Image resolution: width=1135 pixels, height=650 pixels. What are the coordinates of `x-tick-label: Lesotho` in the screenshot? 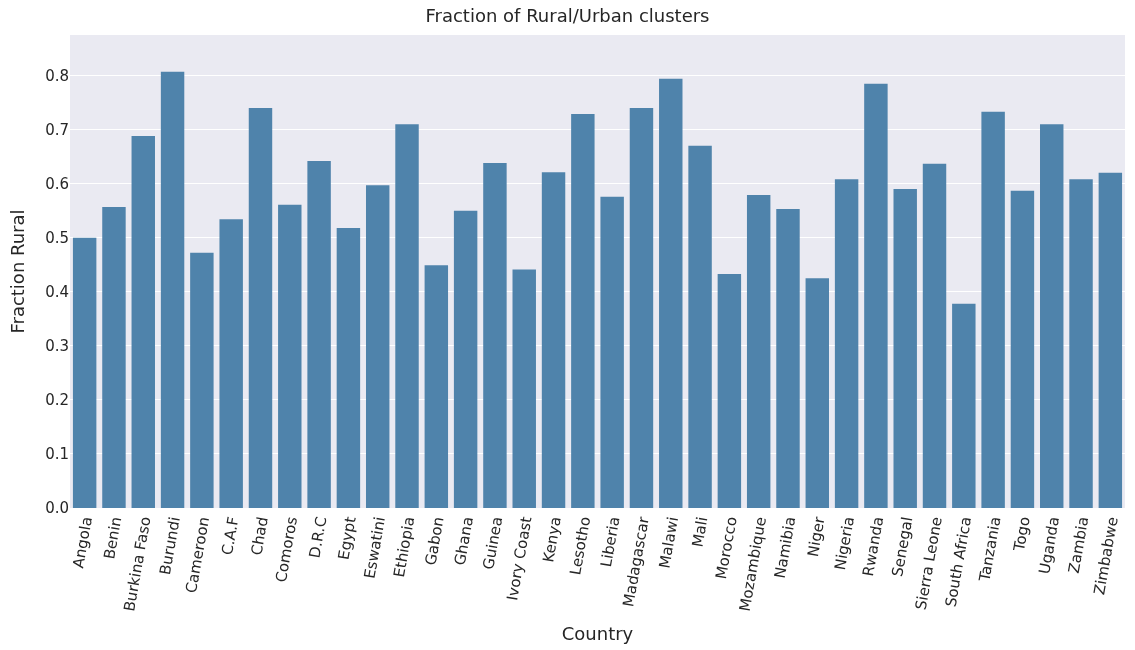 It's located at (580, 546).